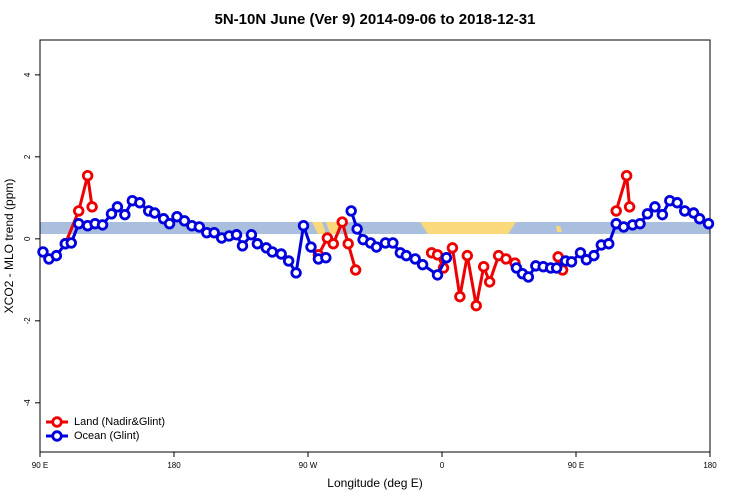 Image resolution: width=750 pixels, height=500 pixels. Describe the element at coordinates (27, 74) in the screenshot. I see `y-tick-label: 4` at that location.